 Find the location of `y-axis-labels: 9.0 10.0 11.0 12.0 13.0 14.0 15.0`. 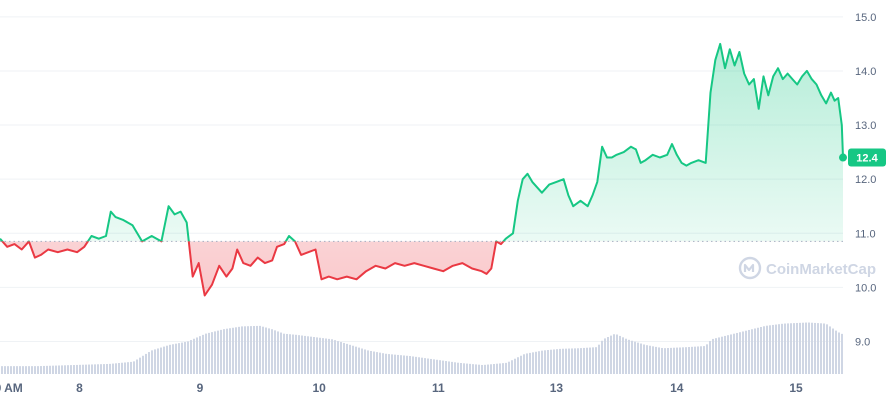

y-axis-labels: 9.0 10.0 11.0 12.0 13.0 14.0 15.0 is located at coordinates (865, 180).